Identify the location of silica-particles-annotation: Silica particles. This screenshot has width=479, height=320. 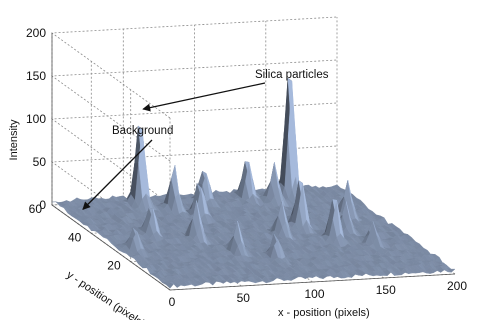
(292, 75).